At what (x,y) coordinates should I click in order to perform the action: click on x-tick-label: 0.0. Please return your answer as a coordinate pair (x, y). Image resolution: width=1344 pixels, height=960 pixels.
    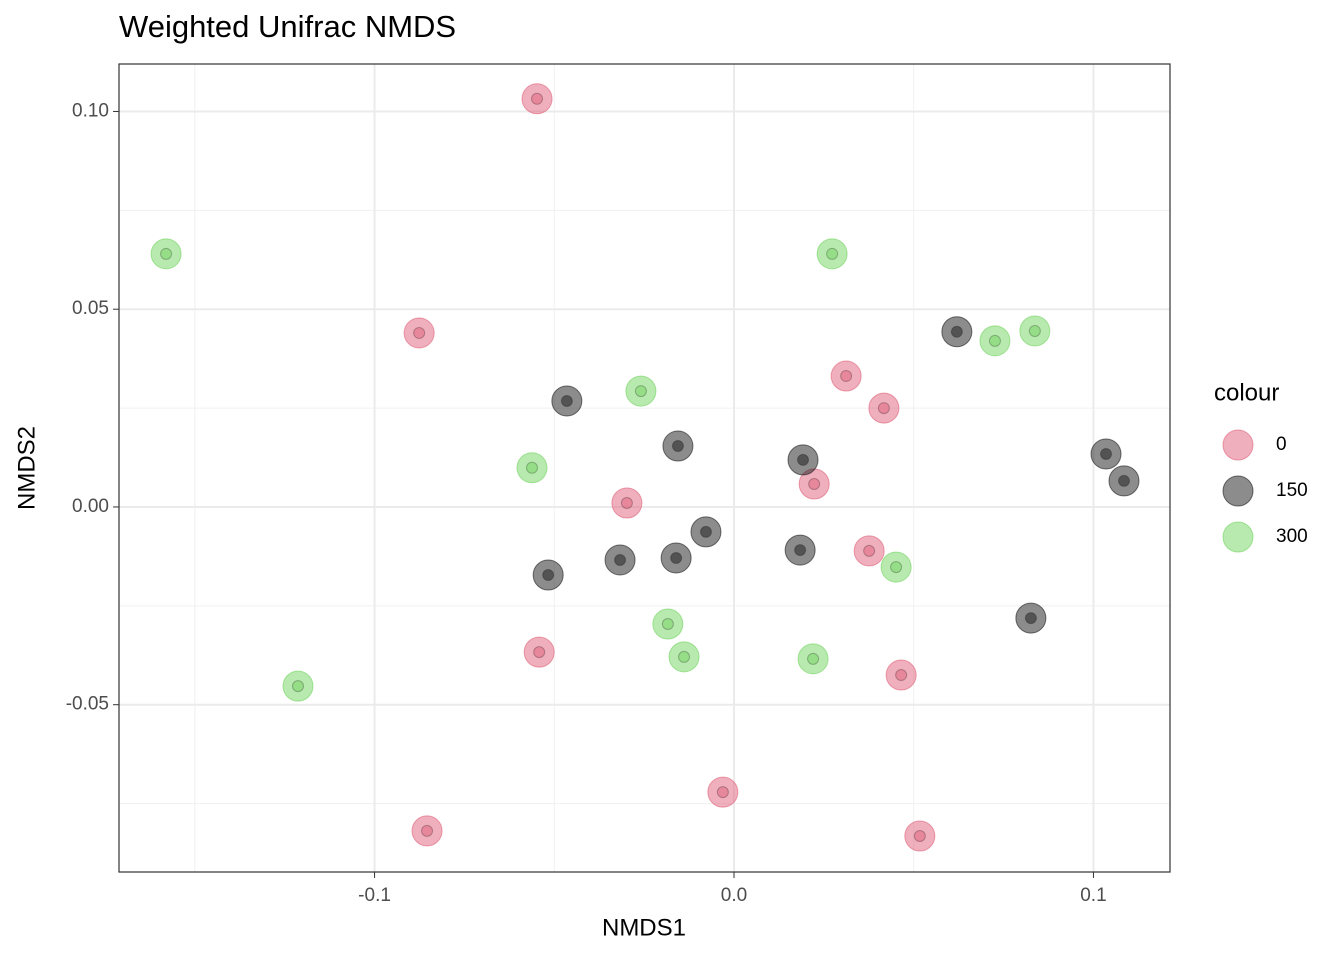
    Looking at the image, I should click on (734, 895).